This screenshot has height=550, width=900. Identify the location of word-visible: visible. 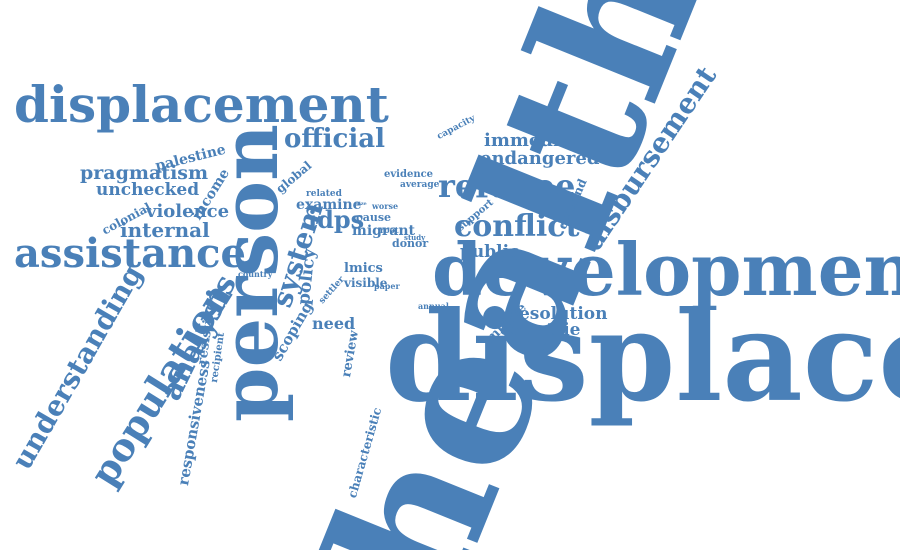
(366, 283).